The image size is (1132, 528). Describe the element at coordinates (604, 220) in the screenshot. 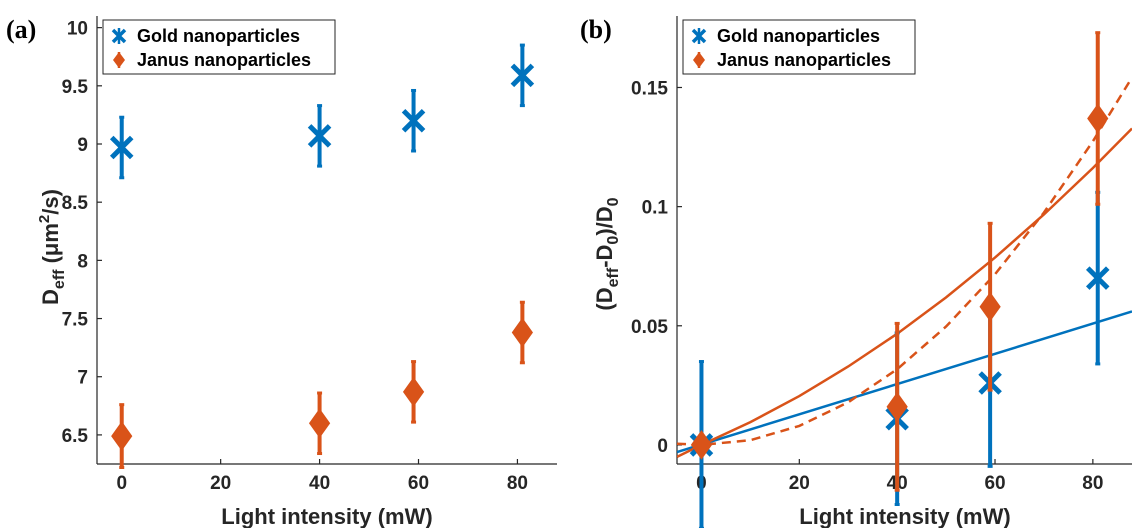

I see `panel-b-ylabel-t3: )/D` at that location.